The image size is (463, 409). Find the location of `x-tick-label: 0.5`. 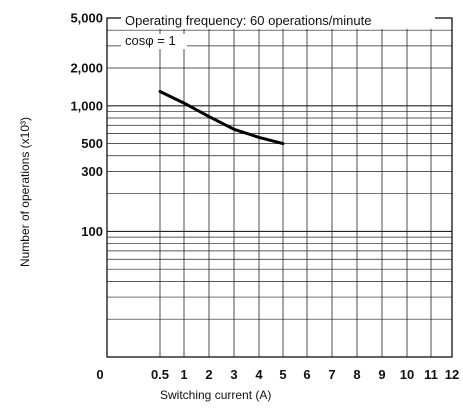

x-tick-label: 0.5 is located at coordinates (160, 374).